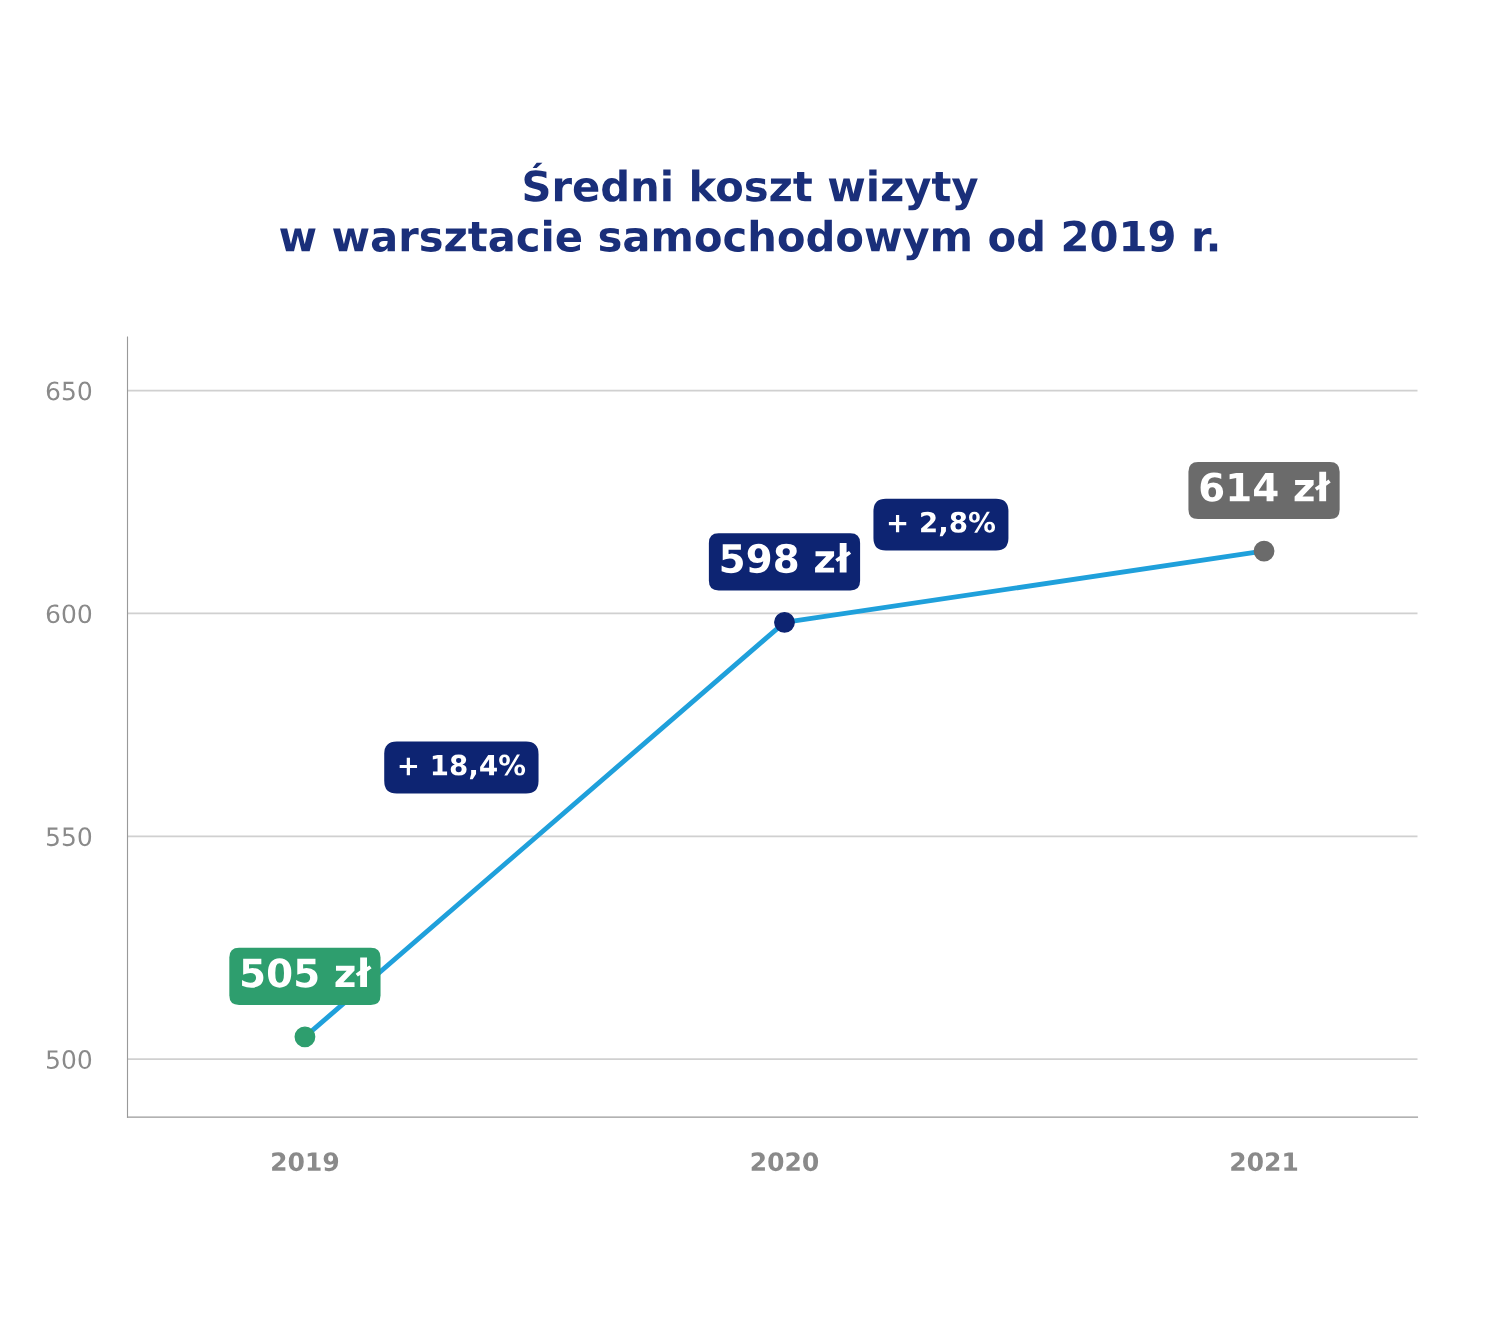 This screenshot has height=1322, width=1500. I want to click on x-tick-label: 2019, so click(305, 1162).